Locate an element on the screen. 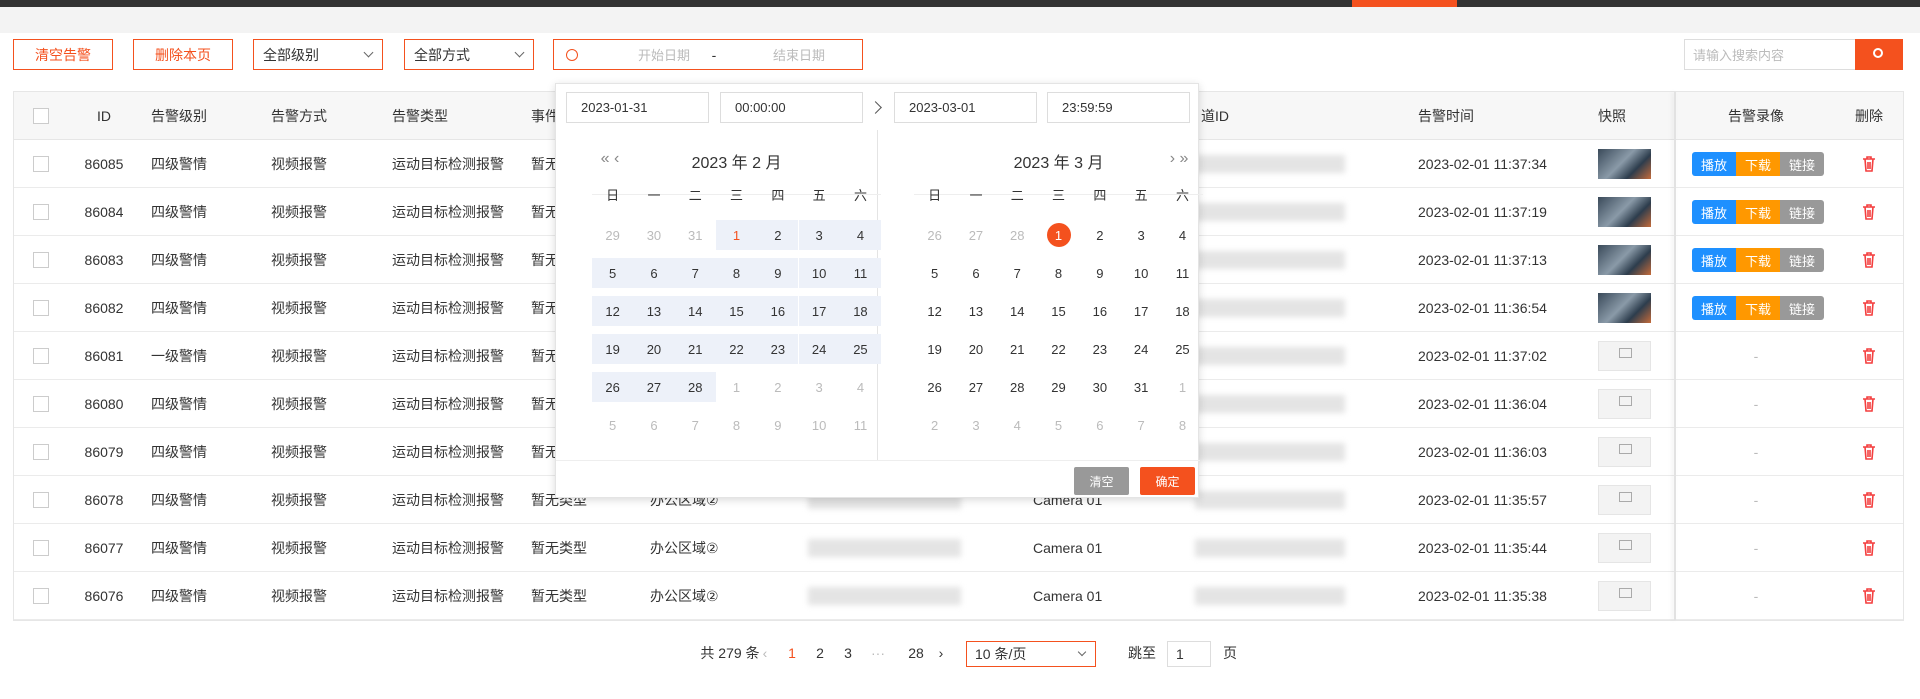  calendar-day: 21 is located at coordinates (695, 349).